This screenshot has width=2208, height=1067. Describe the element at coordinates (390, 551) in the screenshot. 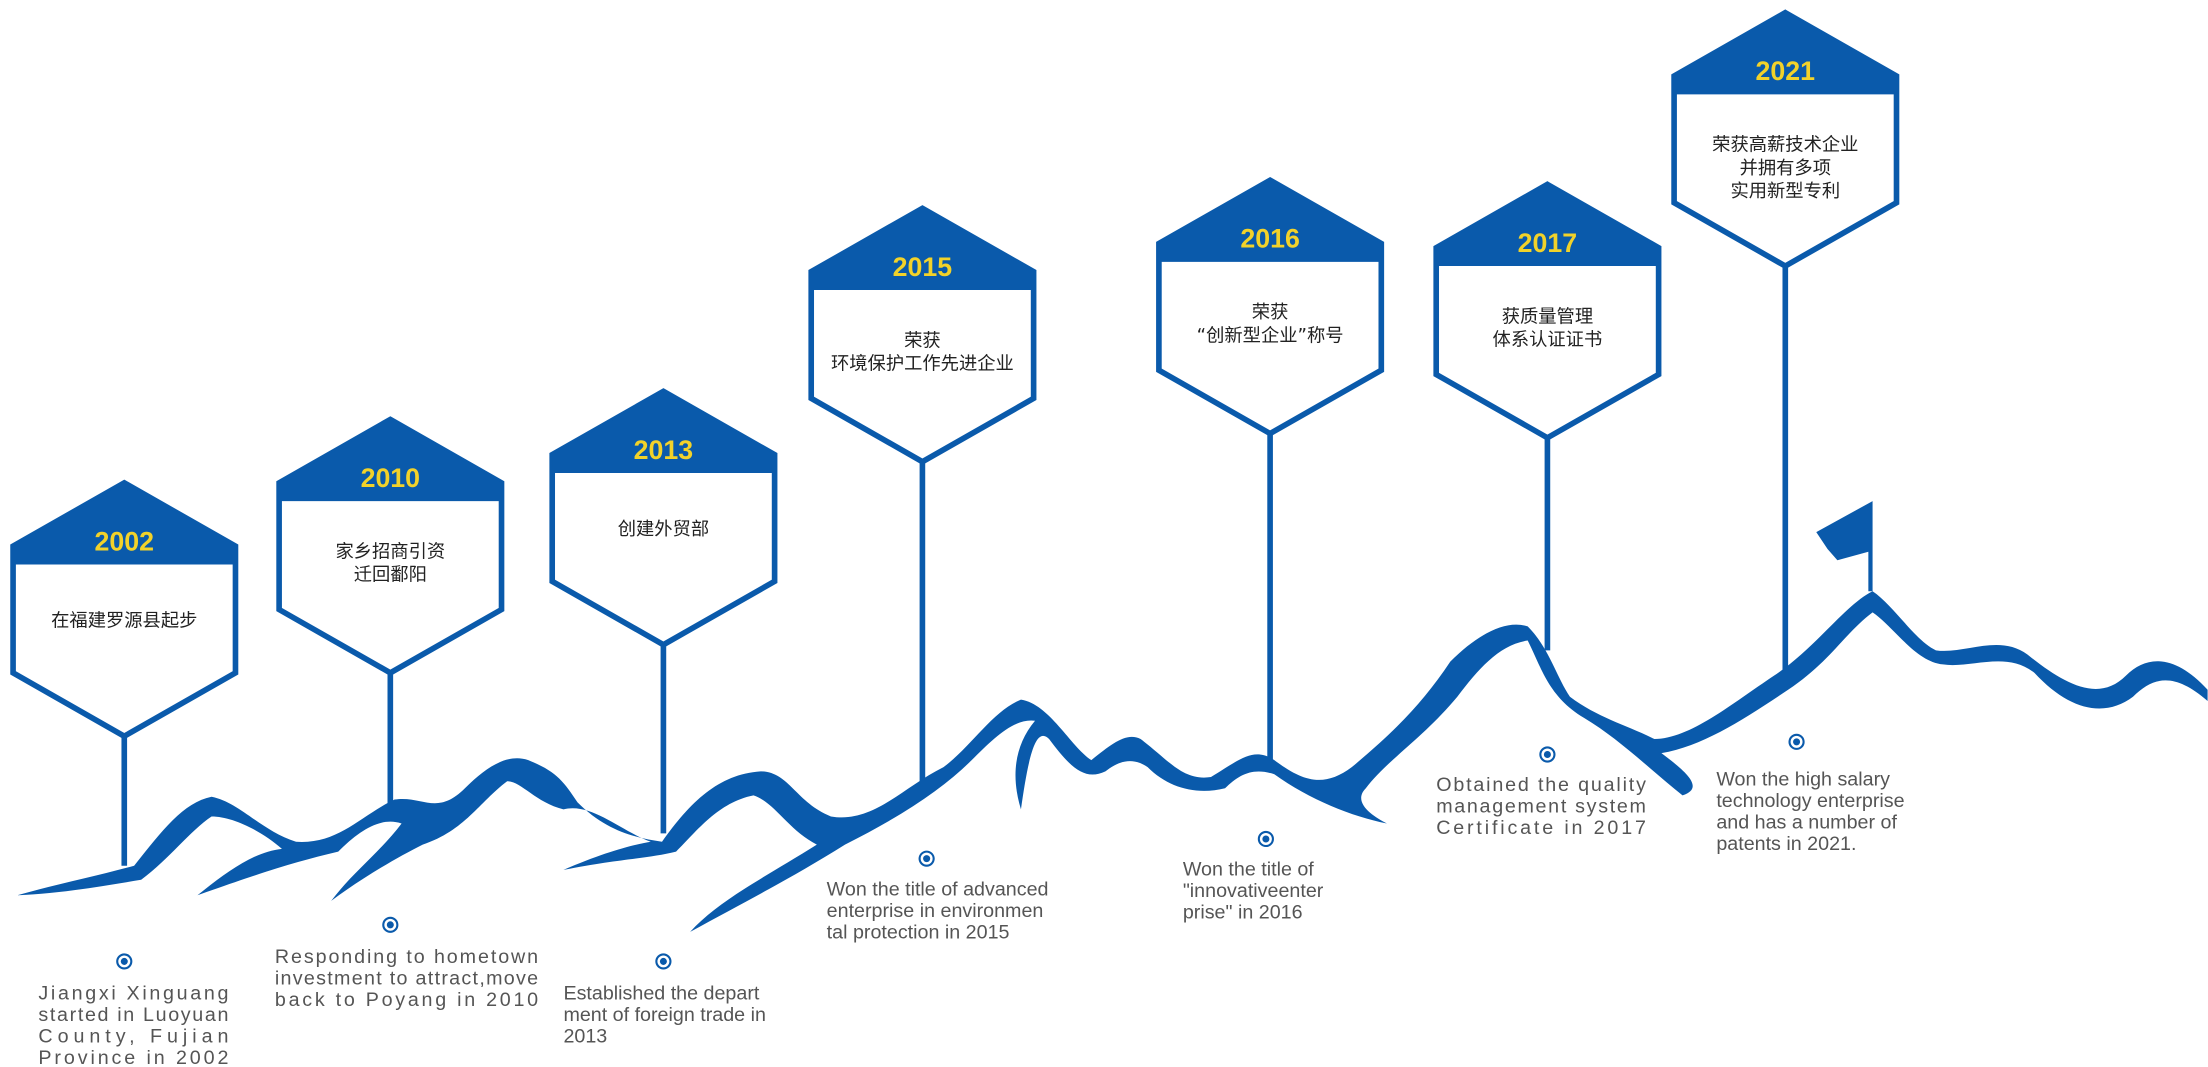

I see `cn-text: 家乡招商引资` at that location.